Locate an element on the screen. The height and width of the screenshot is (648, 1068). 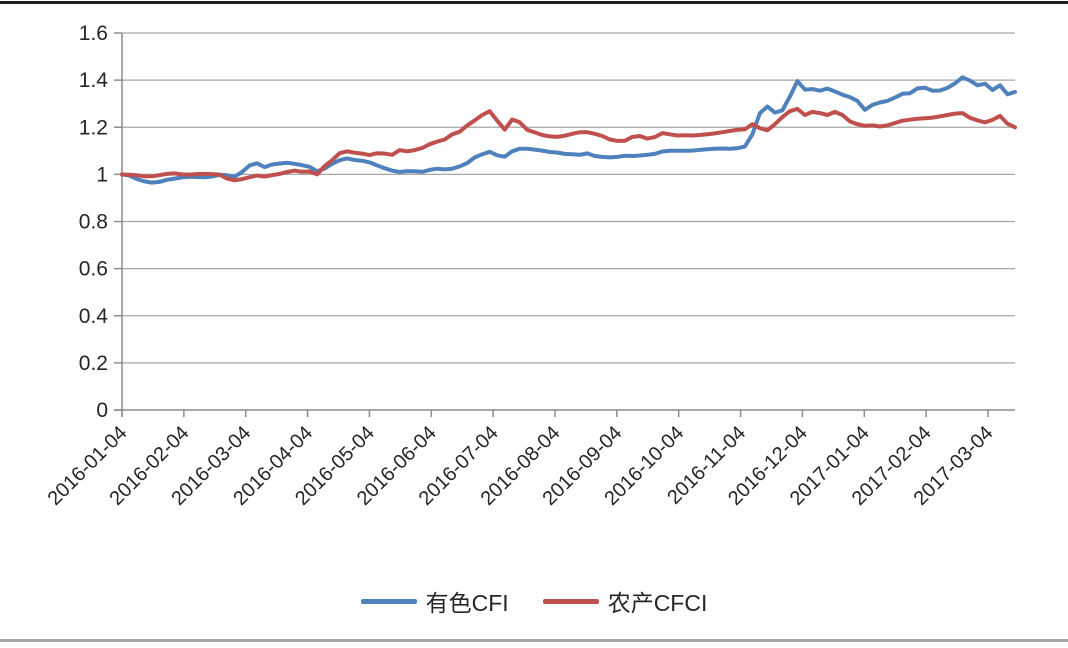
page-bottom-border is located at coordinates (534, 640).